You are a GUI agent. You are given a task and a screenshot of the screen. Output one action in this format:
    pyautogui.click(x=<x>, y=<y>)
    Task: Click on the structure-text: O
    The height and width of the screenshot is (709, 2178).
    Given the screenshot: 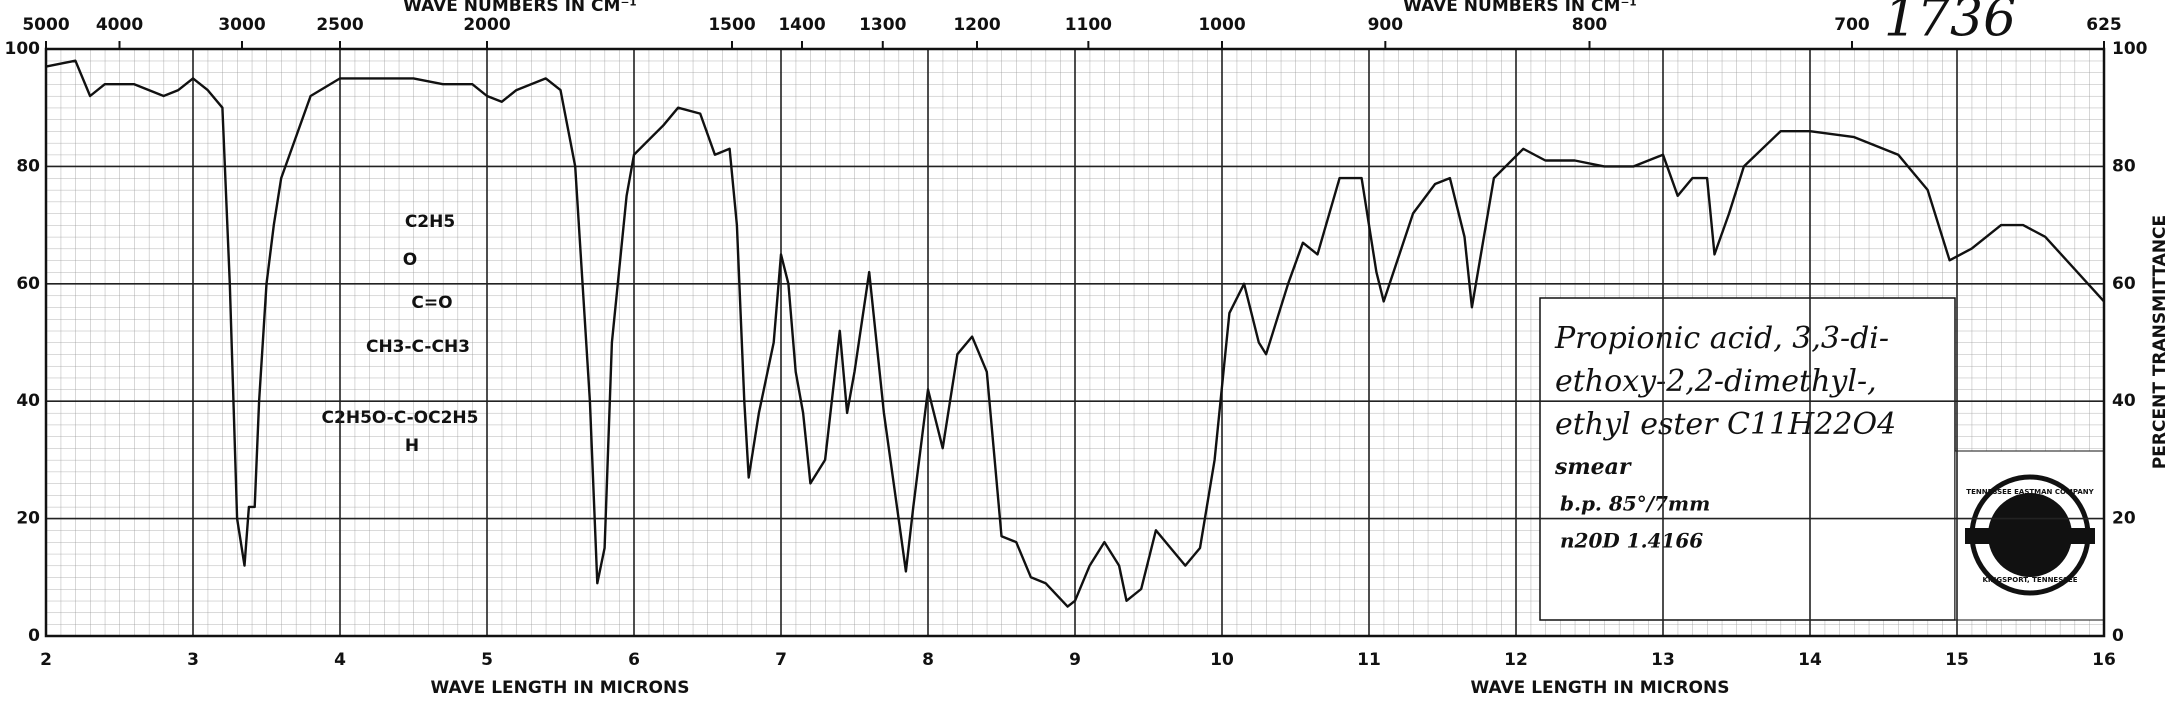 What is the action you would take?
    pyautogui.click(x=410, y=260)
    